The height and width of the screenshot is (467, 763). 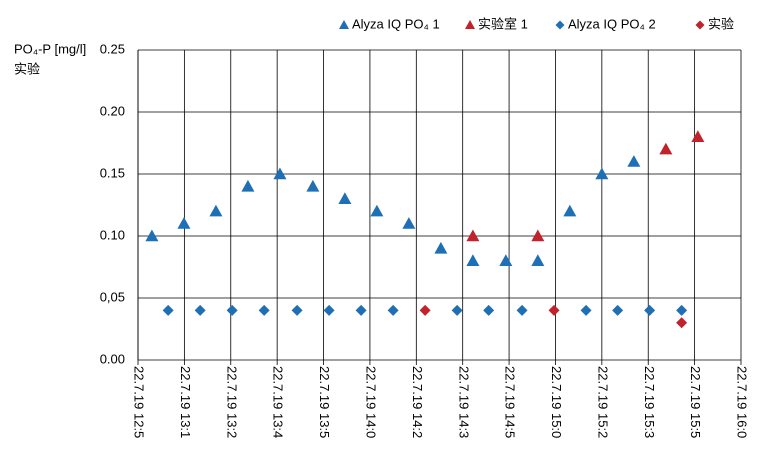 I want to click on x-tick-label: 22.7.19 15:5, so click(x=695, y=402).